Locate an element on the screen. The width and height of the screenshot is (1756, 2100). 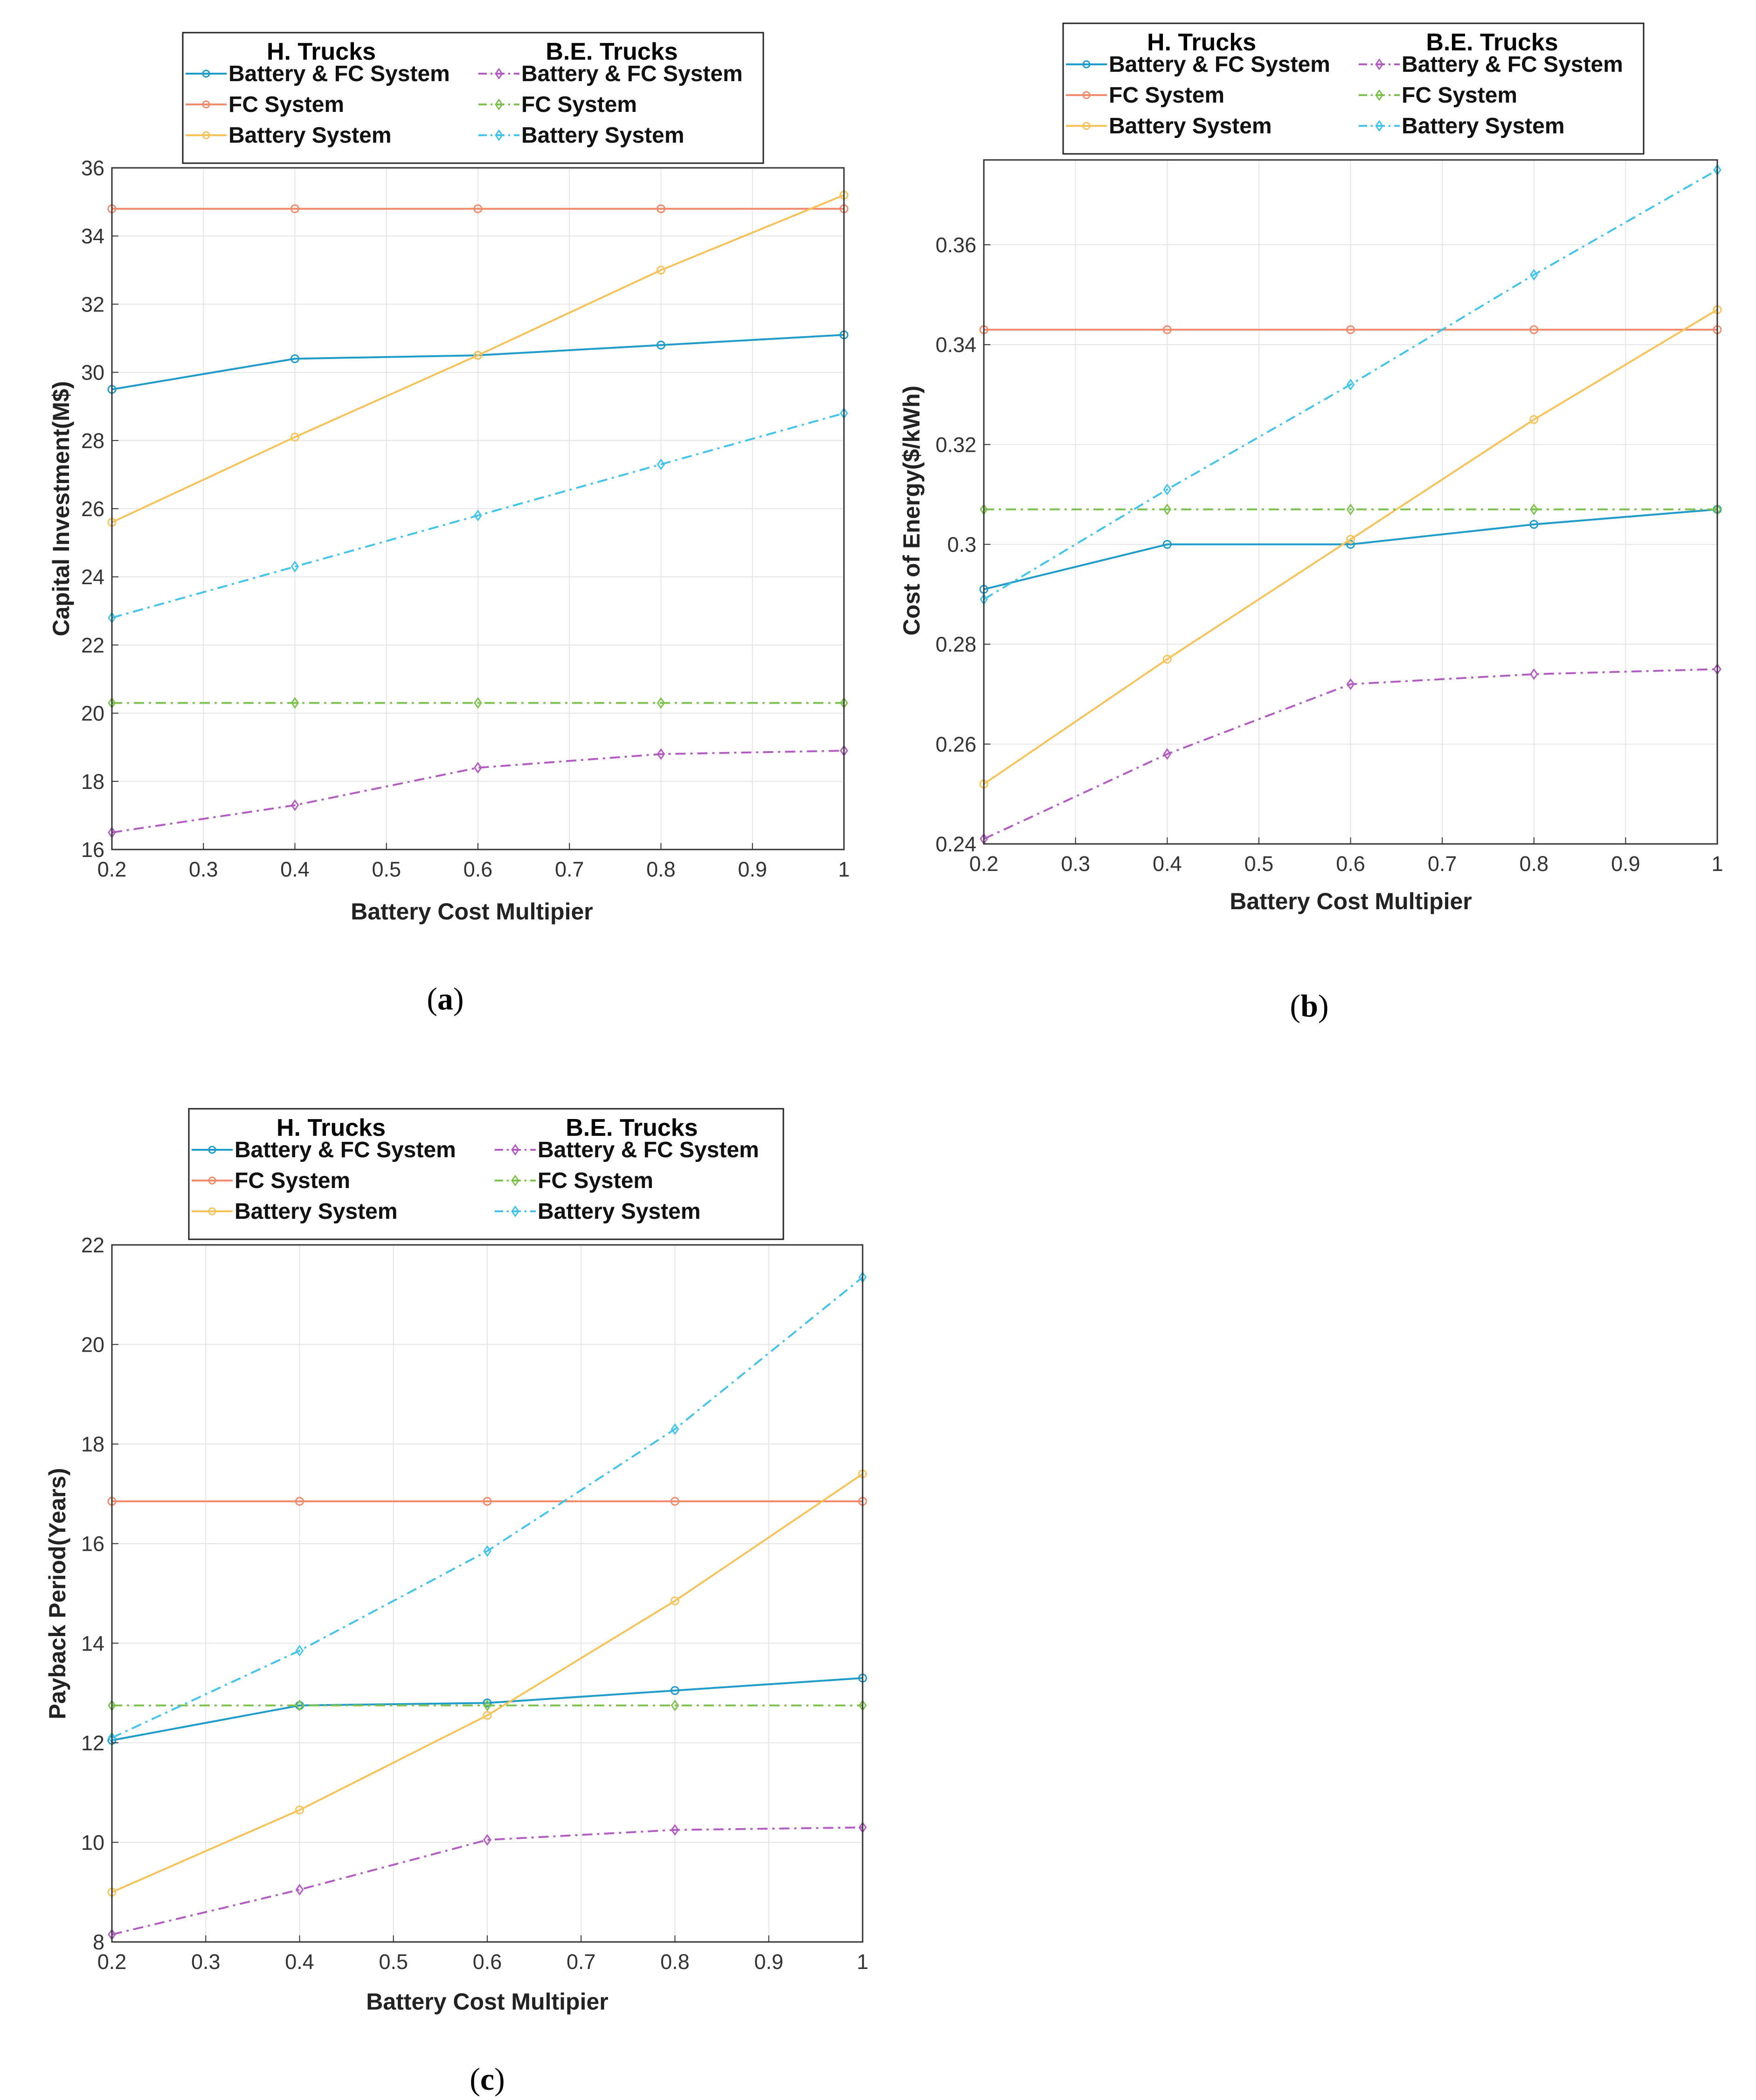
legend-entry-h-batt-fc-b: Battery & FC System is located at coordinates (1198, 64).